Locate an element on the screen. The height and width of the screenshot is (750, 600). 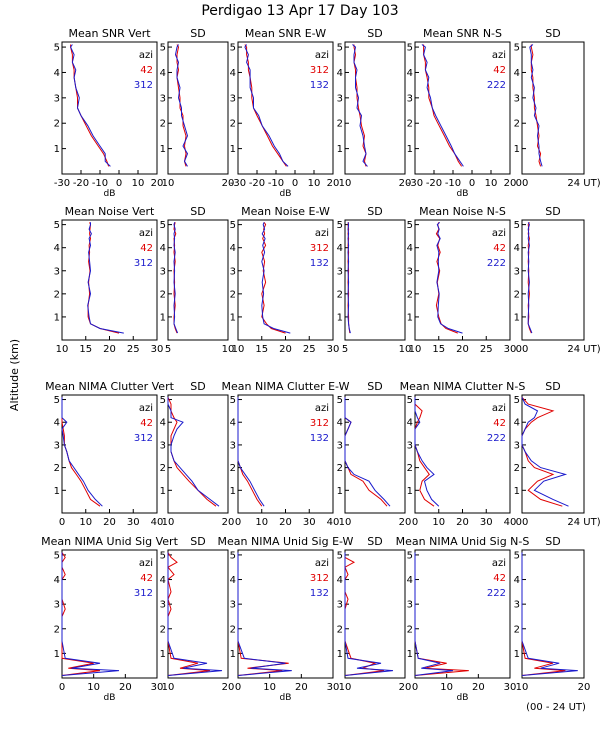
panel-r2c5: SD 1 2 3 4 5 00 24 UT) is located at coordinates (557, 454).